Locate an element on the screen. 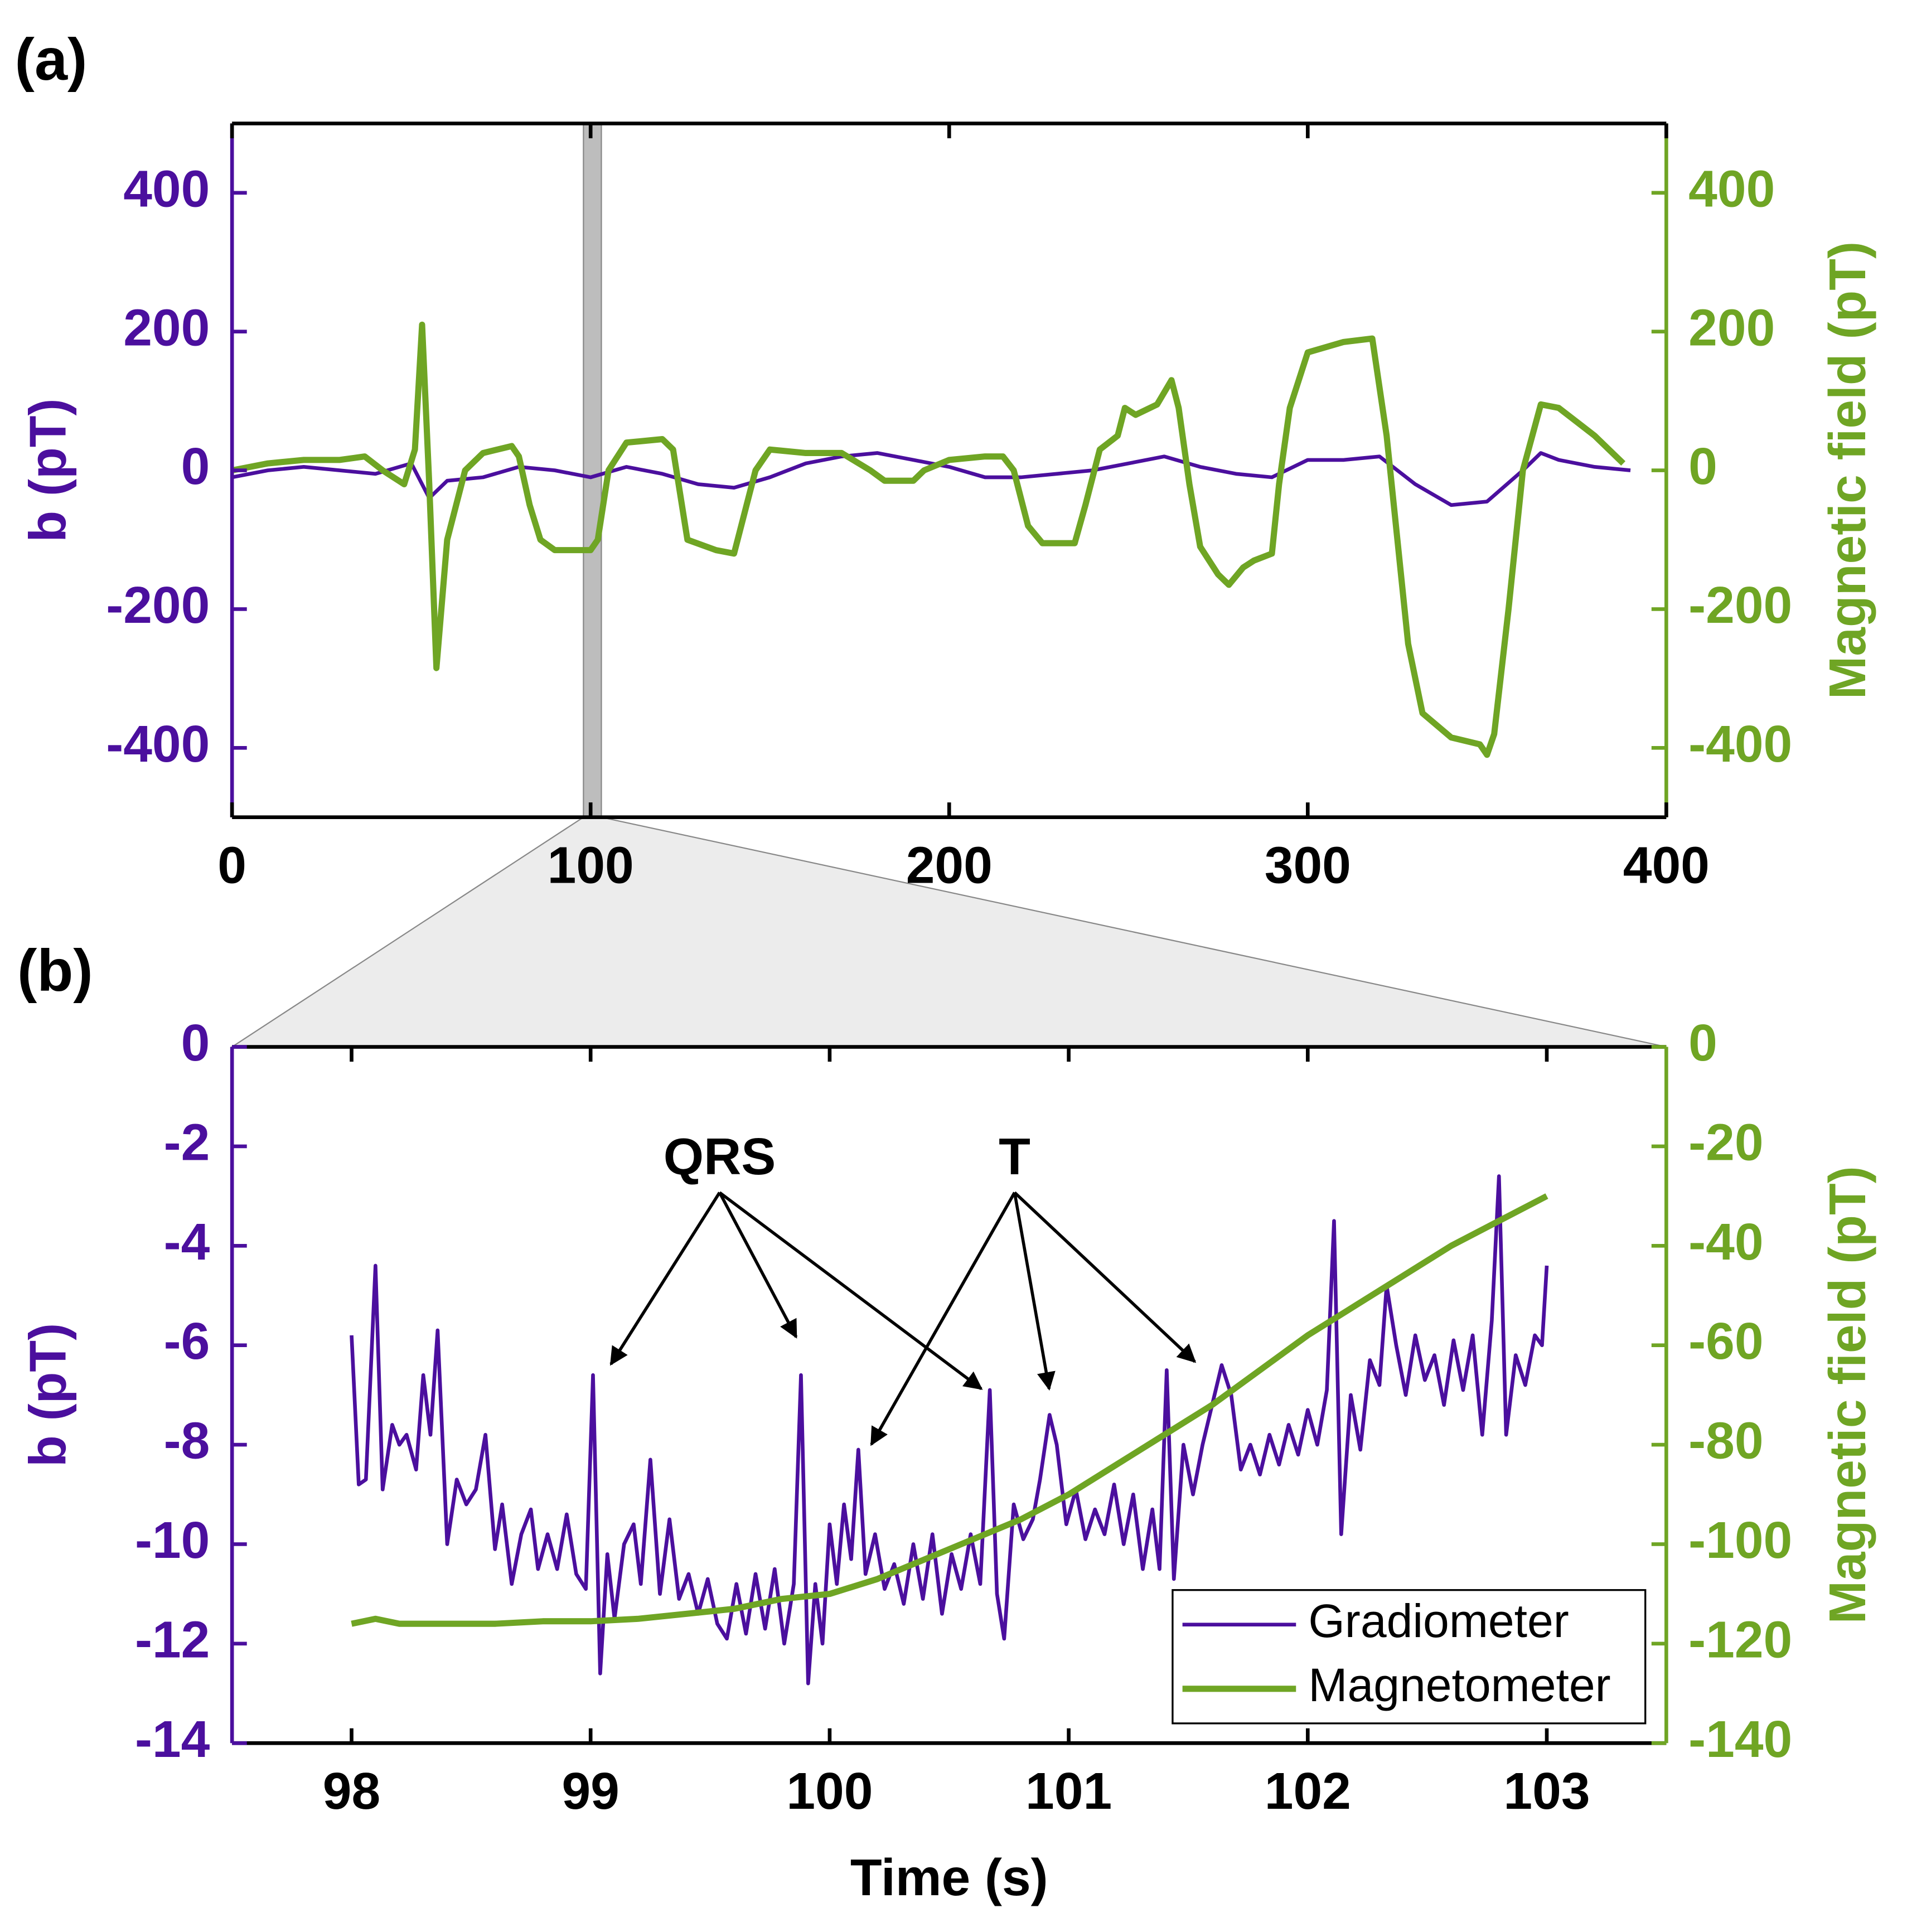  y2-tick-label: -100 is located at coordinates (1740, 1540).